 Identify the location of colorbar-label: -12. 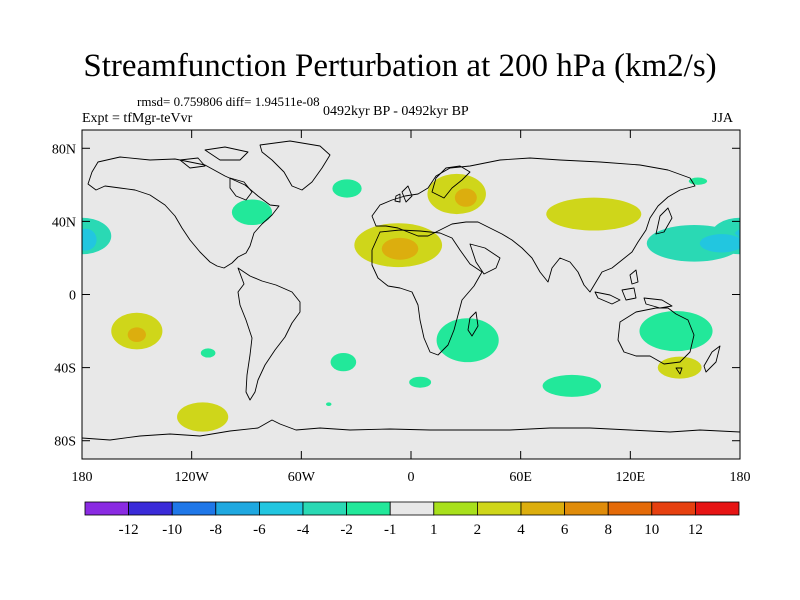
(129, 530).